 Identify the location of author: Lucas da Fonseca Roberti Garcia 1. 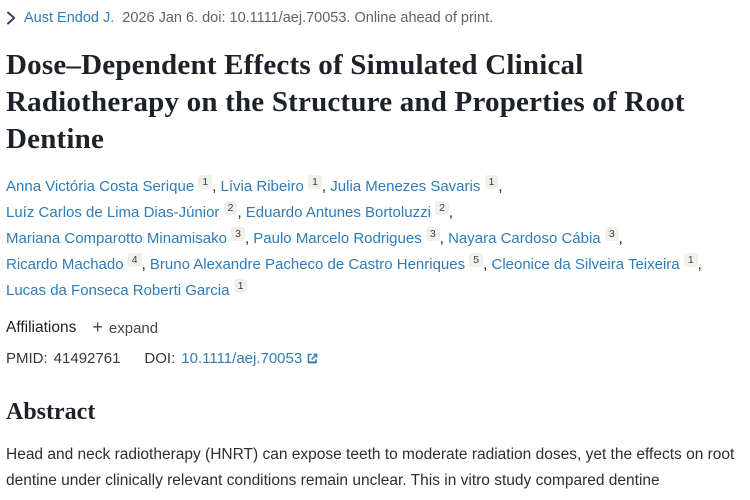
(127, 289).